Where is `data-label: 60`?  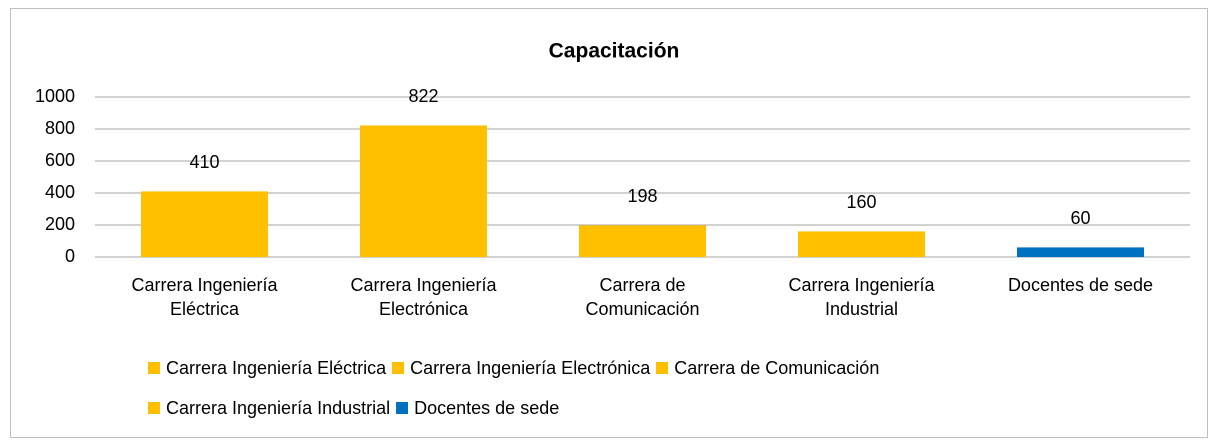
data-label: 60 is located at coordinates (1080, 218).